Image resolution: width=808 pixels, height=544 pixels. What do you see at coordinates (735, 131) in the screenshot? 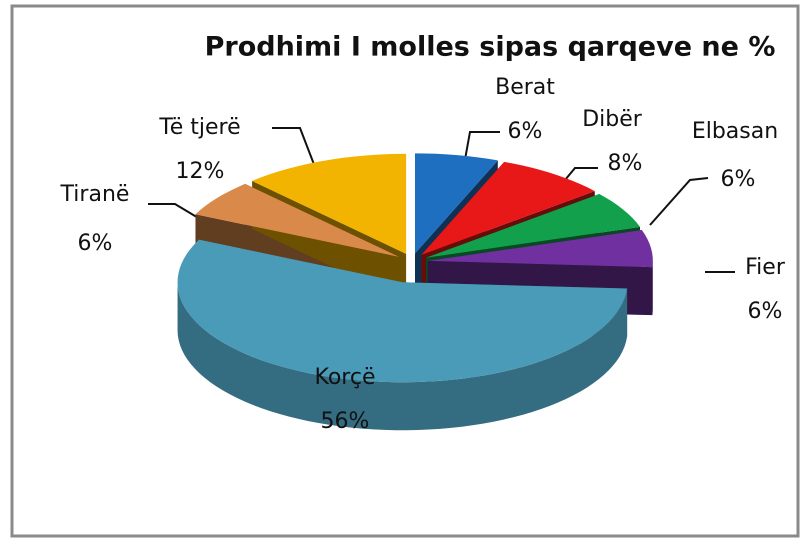
I see `slice-label: Elbasan` at bounding box center [735, 131].